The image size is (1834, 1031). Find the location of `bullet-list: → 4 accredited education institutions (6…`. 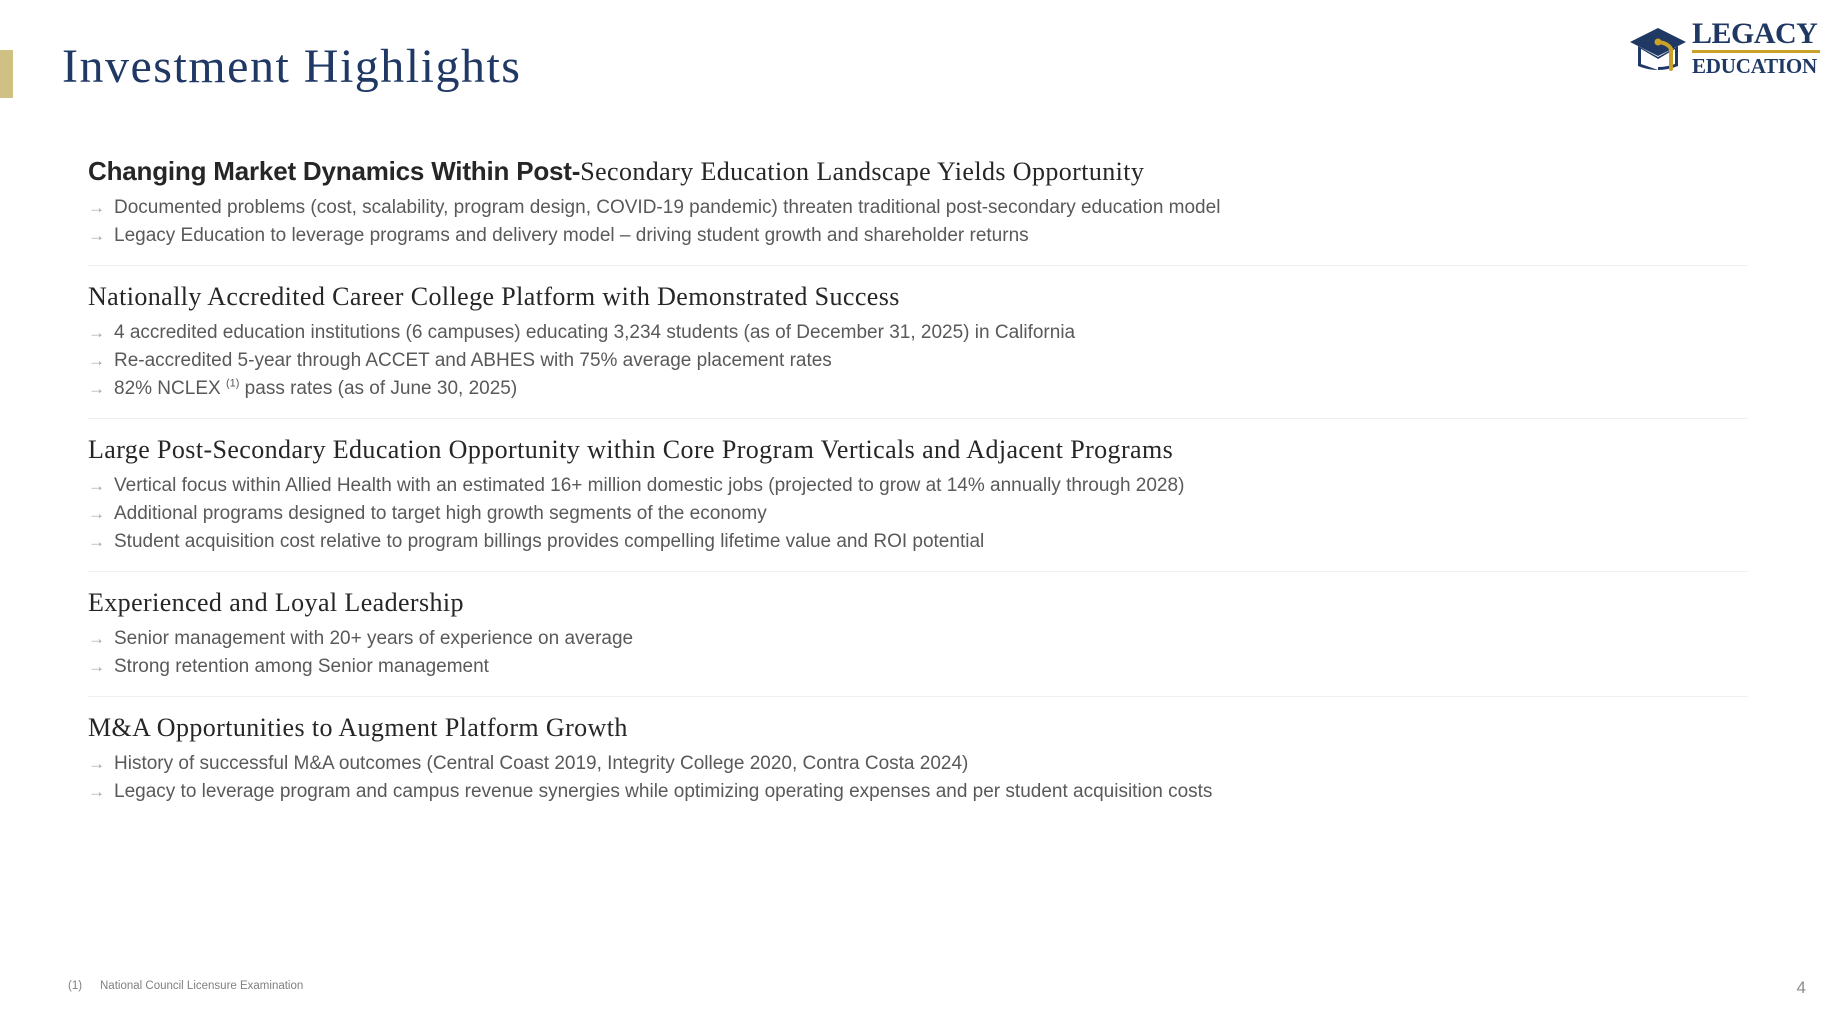

bullet-list: → 4 accredited education institutions (6… is located at coordinates (918, 361).